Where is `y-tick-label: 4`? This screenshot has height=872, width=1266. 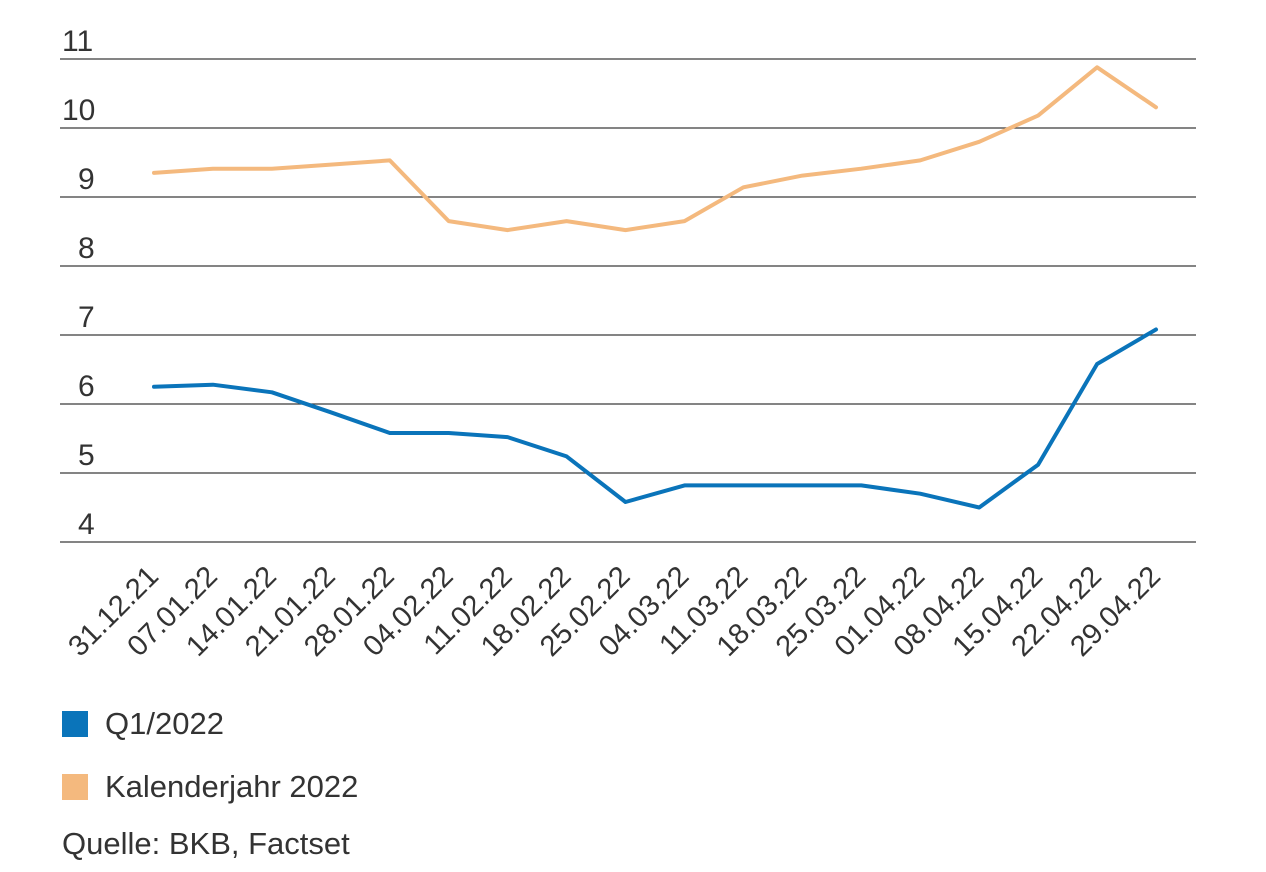
y-tick-label: 4 is located at coordinates (86, 524).